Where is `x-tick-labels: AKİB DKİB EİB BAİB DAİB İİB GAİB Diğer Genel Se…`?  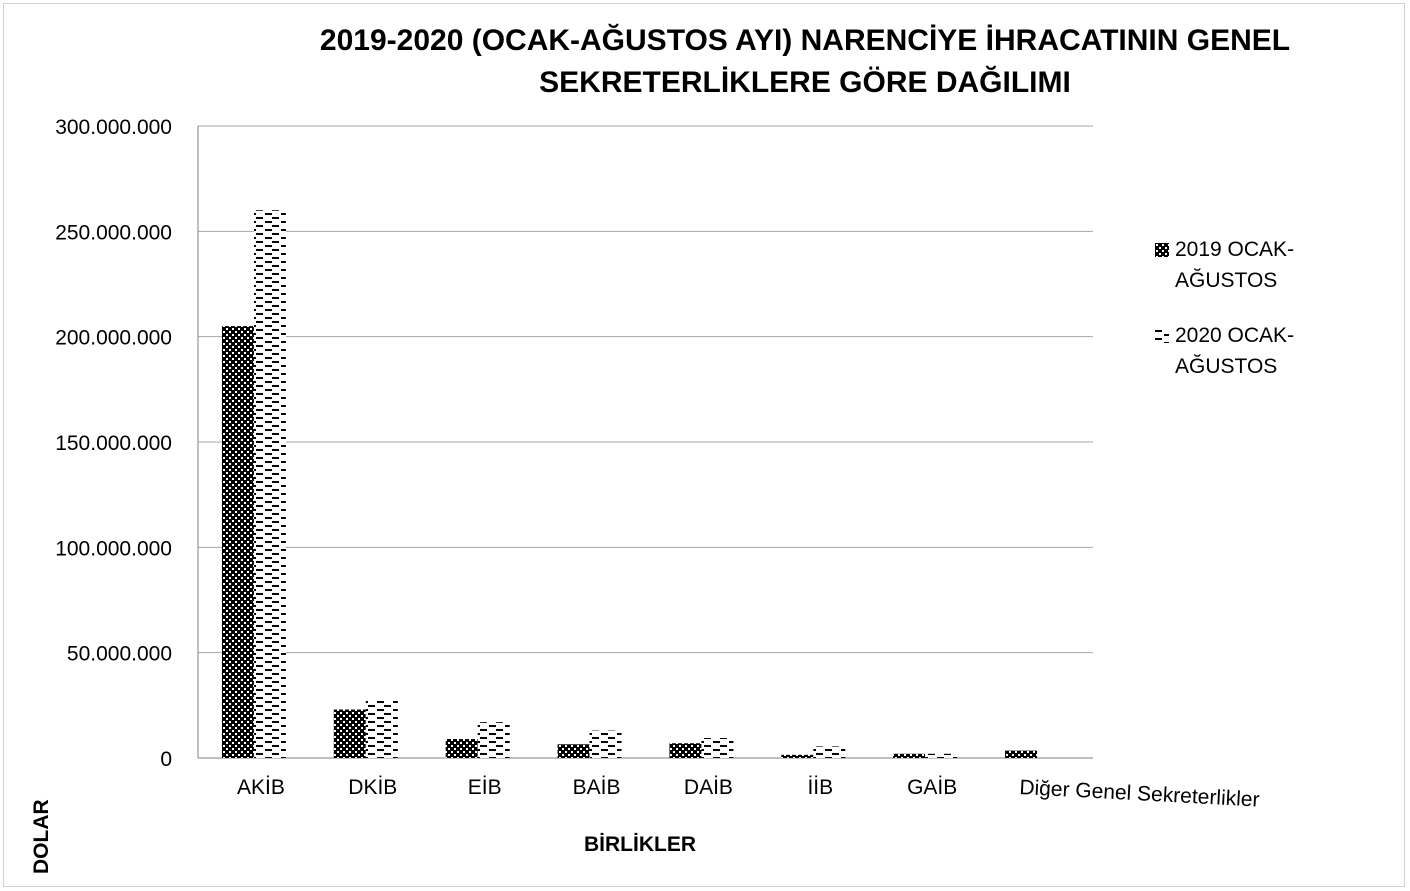 x-tick-labels: AKİB DKİB EİB BAİB DAİB İİB GAİB Diğer Genel Se… is located at coordinates (748, 794).